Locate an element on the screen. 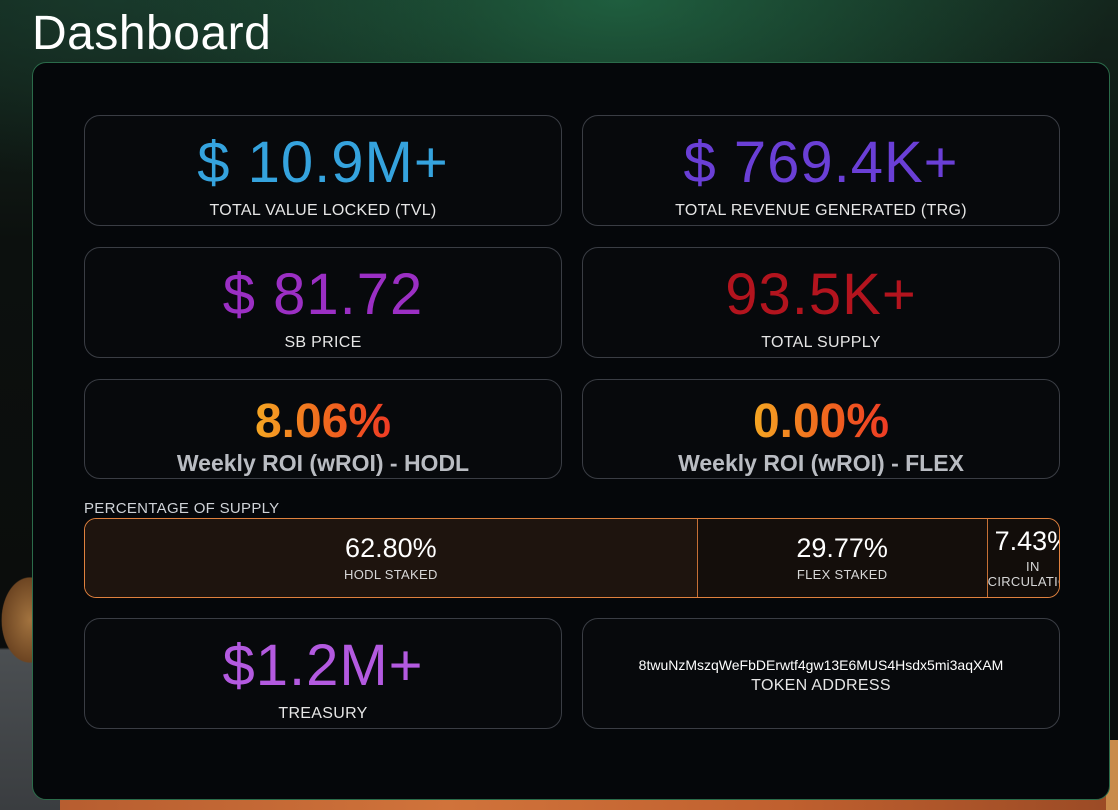 Image resolution: width=1118 pixels, height=810 pixels. supply-heading: PERCENTAGE OF SUPPLY is located at coordinates (182, 508).